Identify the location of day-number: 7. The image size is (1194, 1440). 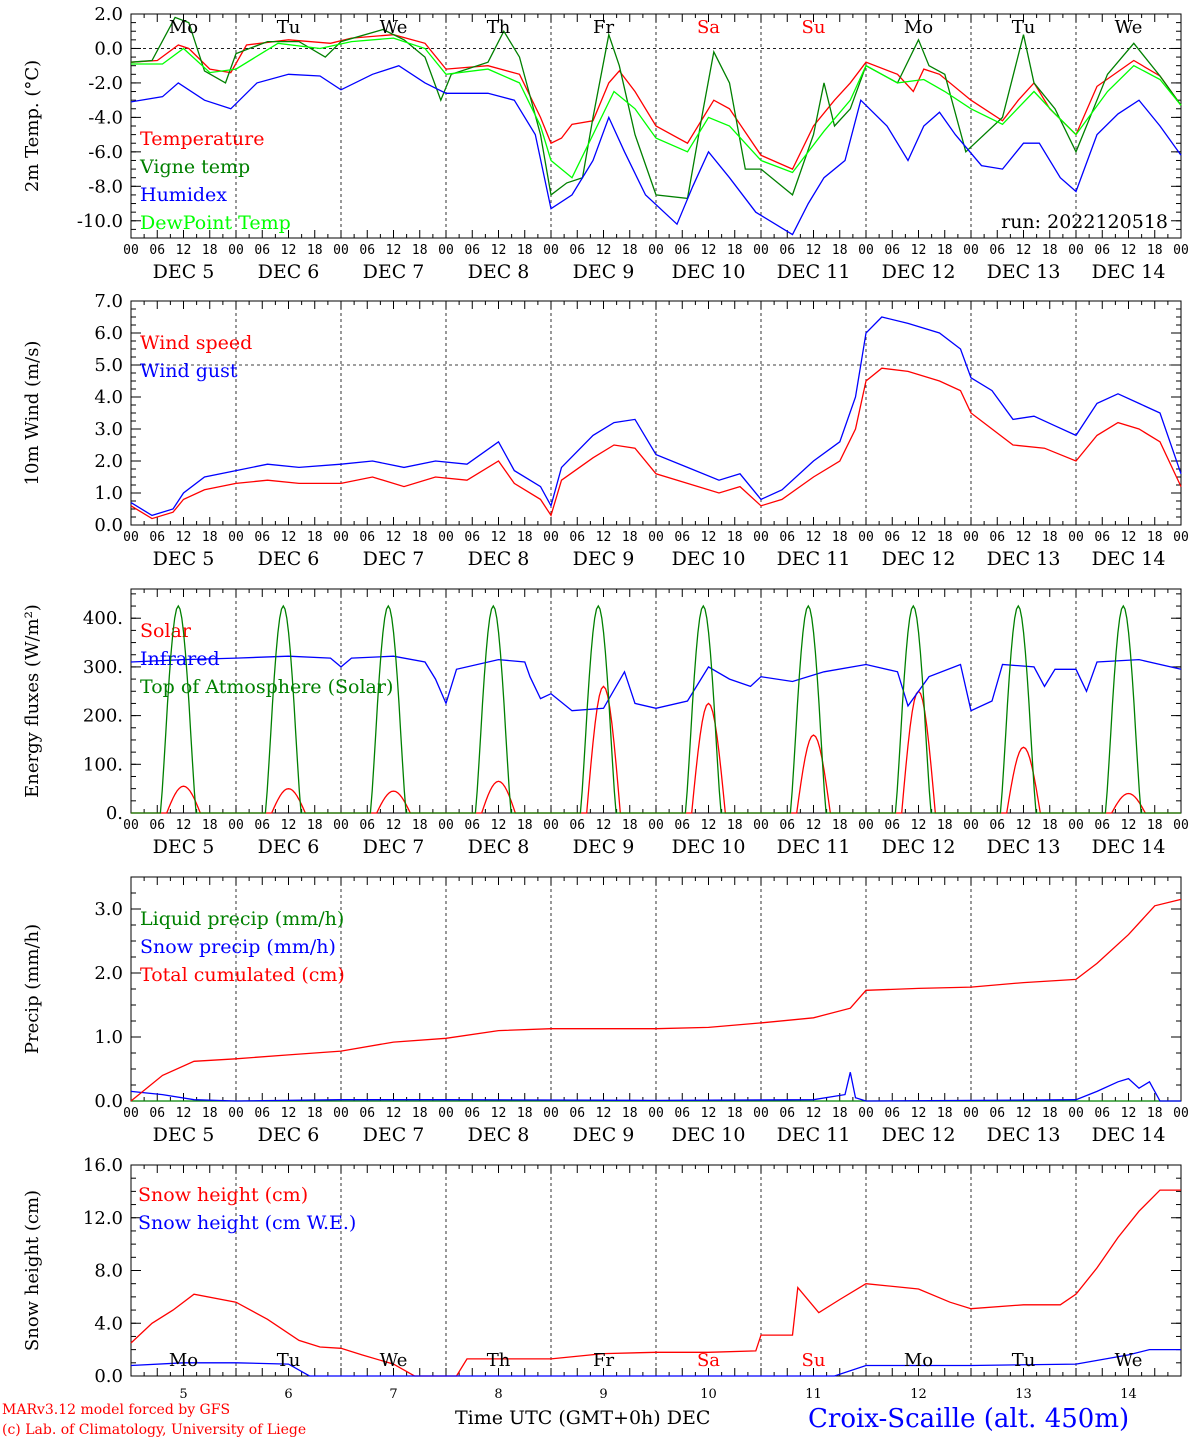
(393, 1394).